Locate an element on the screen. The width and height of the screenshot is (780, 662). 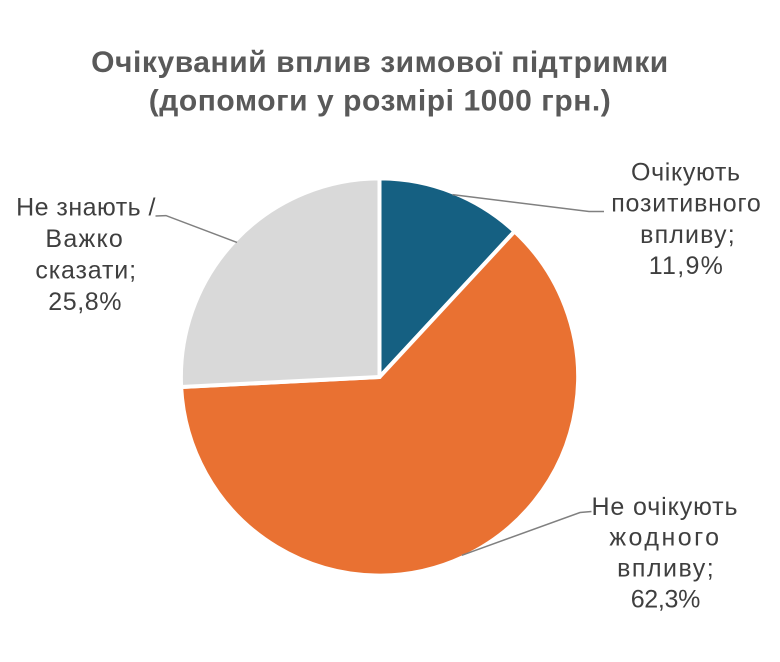
svg-text: (допомоги у розмірі 1000 грн.) is located at coordinates (380, 101).